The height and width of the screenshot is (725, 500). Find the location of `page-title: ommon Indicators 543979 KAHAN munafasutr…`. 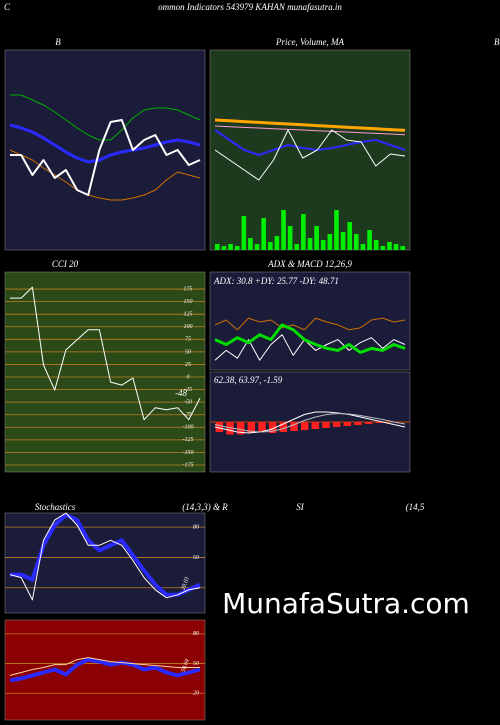

page-title: ommon Indicators 543979 KAHAN munafasutr… is located at coordinates (250, 7).